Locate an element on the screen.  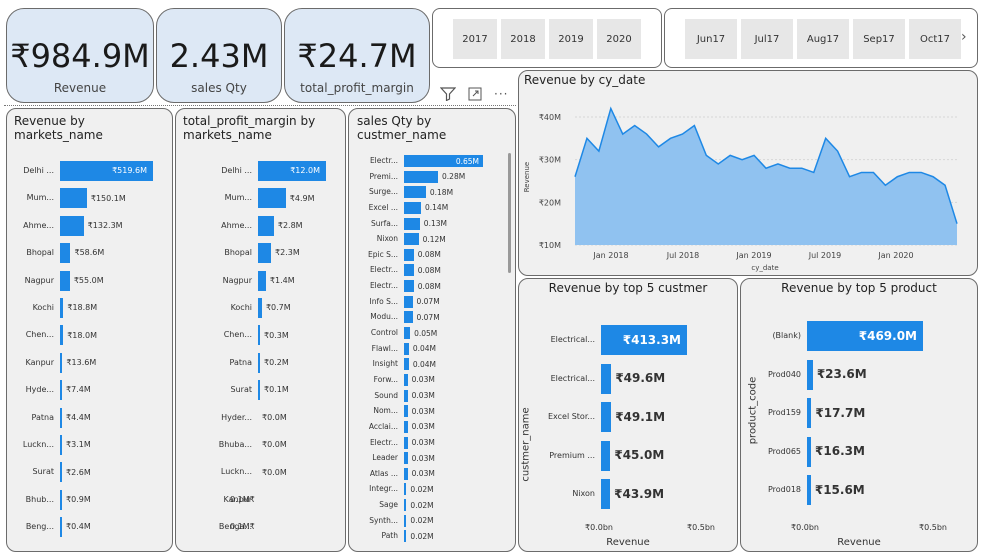
kpi-revenue: ₹984.9M Revenue is located at coordinates (80, 55).